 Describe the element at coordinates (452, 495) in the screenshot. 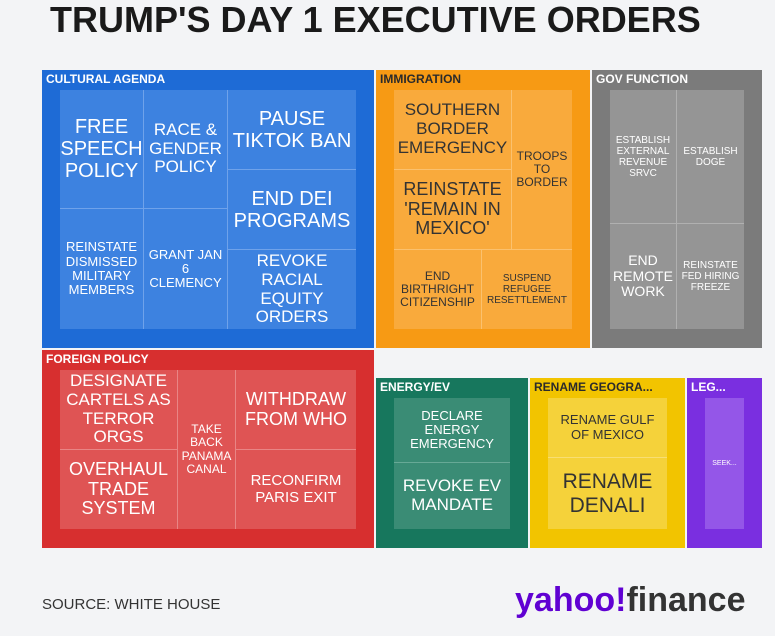

I see `cell-revoke-ev-mandate: REVOKE EV MANDATE` at that location.